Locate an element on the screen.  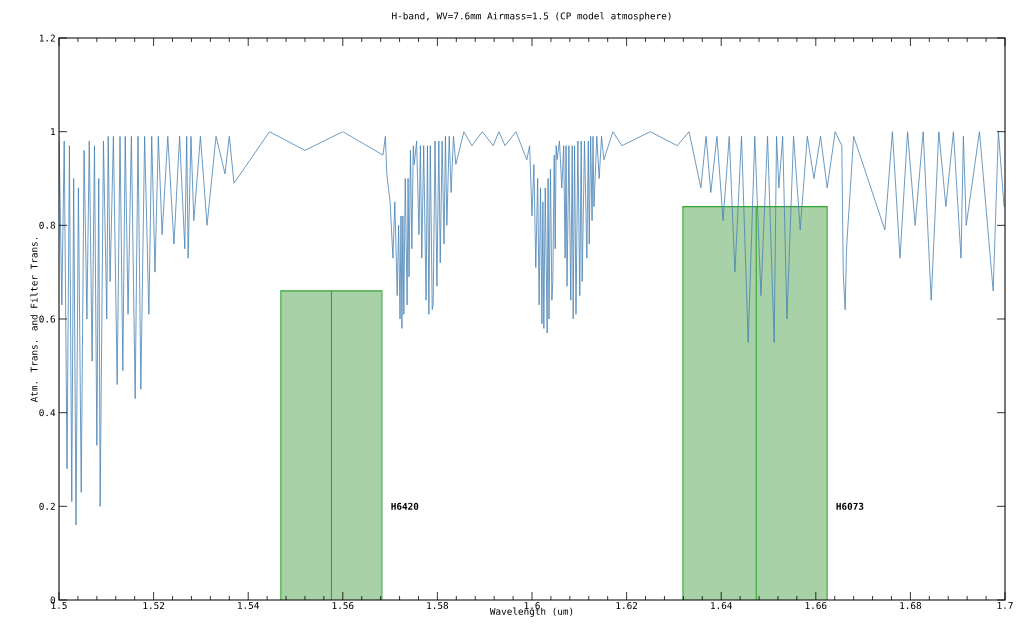
x-tick-label: 1.66 is located at coordinates (816, 606).